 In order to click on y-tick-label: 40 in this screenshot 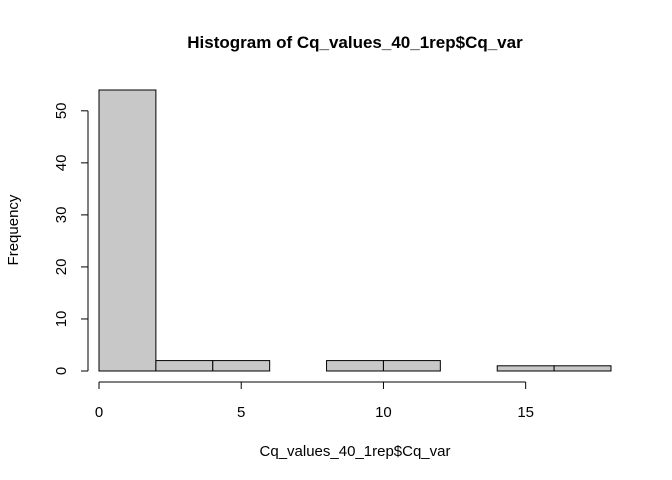, I will do `click(61, 163)`.